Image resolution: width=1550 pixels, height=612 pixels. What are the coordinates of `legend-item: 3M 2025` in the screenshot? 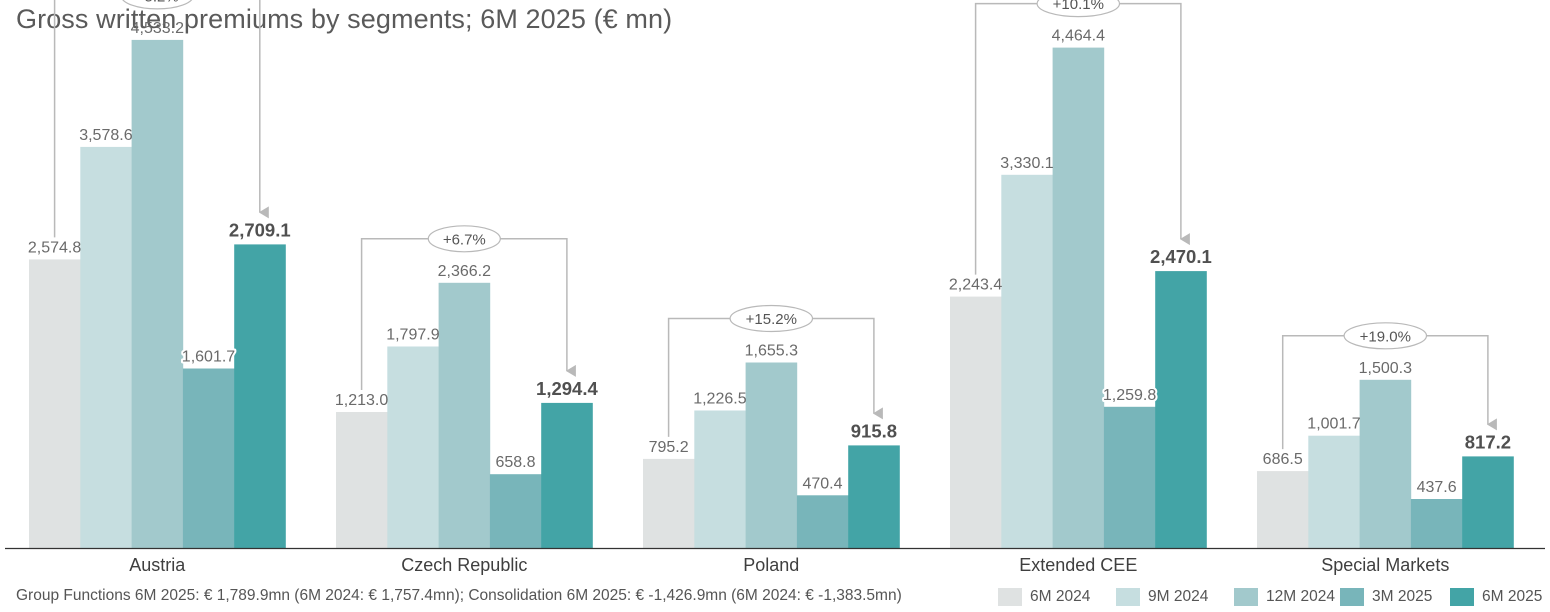 It's located at (1386, 597).